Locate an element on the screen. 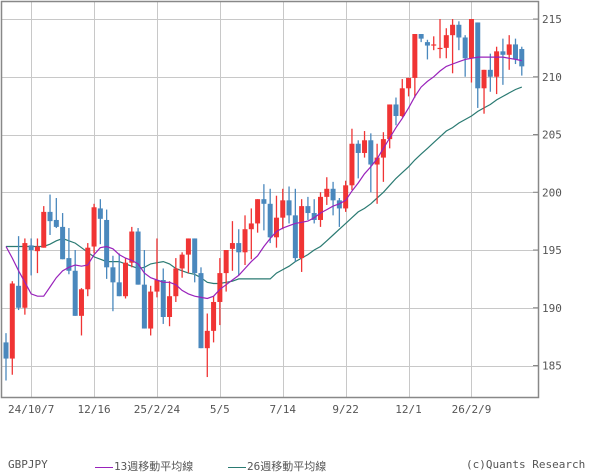 The image size is (600, 475). legend-ma13: 13週移動平均線 is located at coordinates (144, 466).